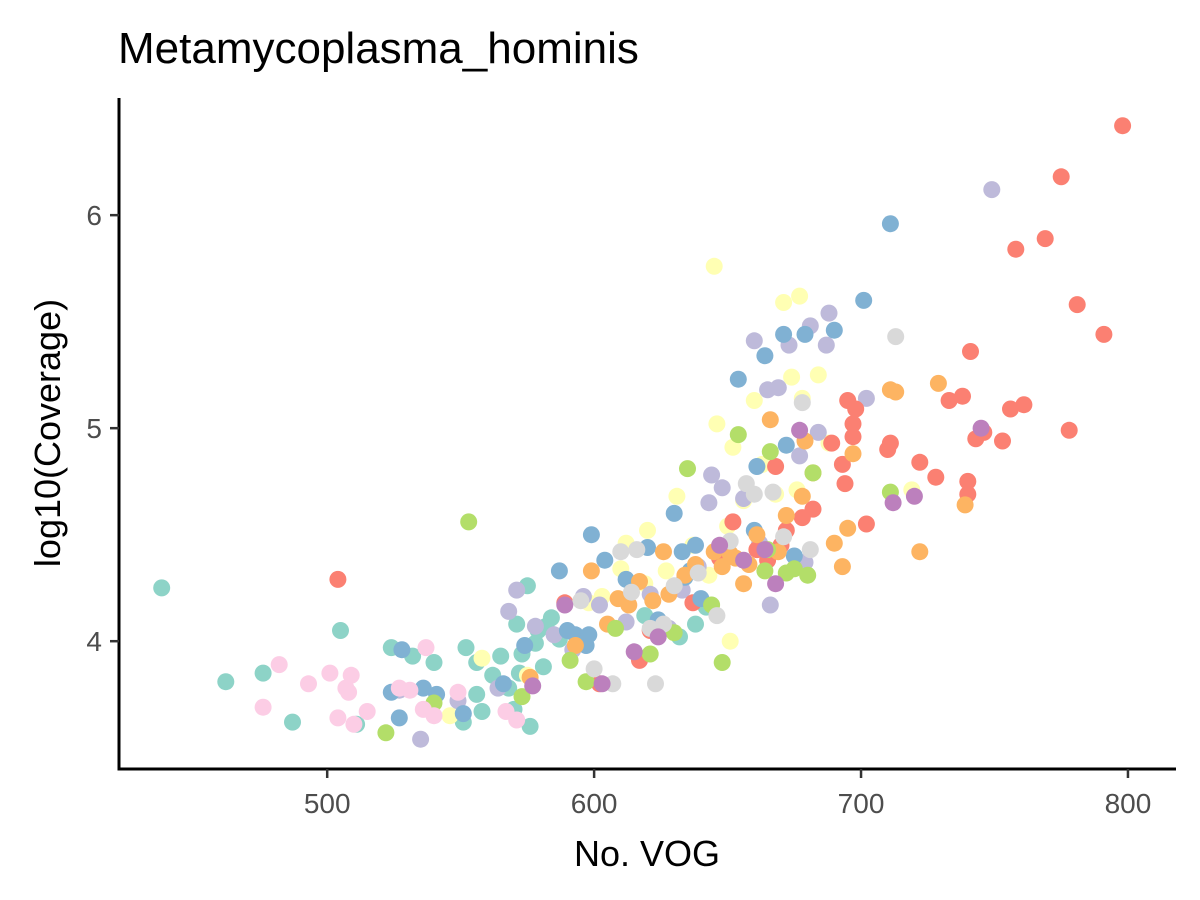  What do you see at coordinates (94, 215) in the screenshot?
I see `y-tick-label: 6` at bounding box center [94, 215].